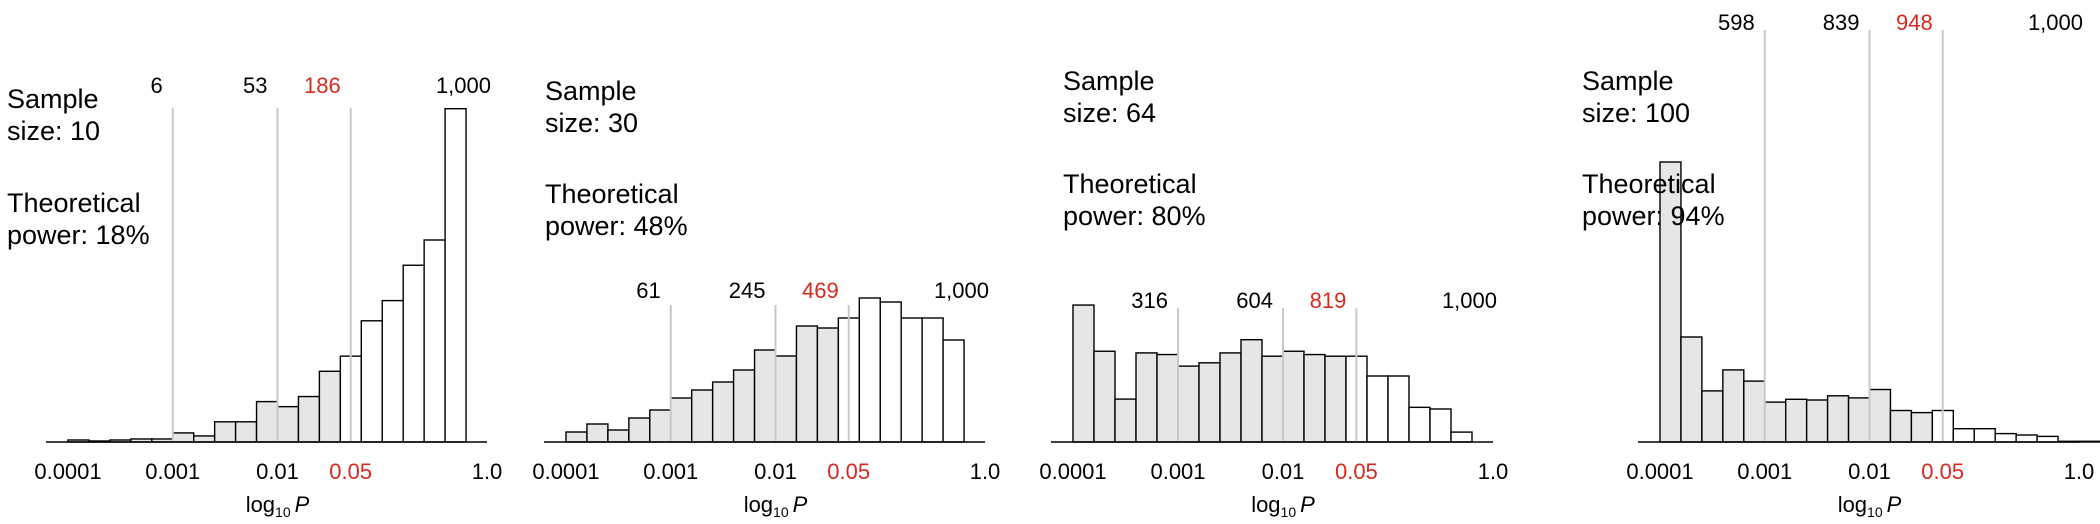  What do you see at coordinates (1914, 22) in the screenshot?
I see `cumulative-count-label: 948` at bounding box center [1914, 22].